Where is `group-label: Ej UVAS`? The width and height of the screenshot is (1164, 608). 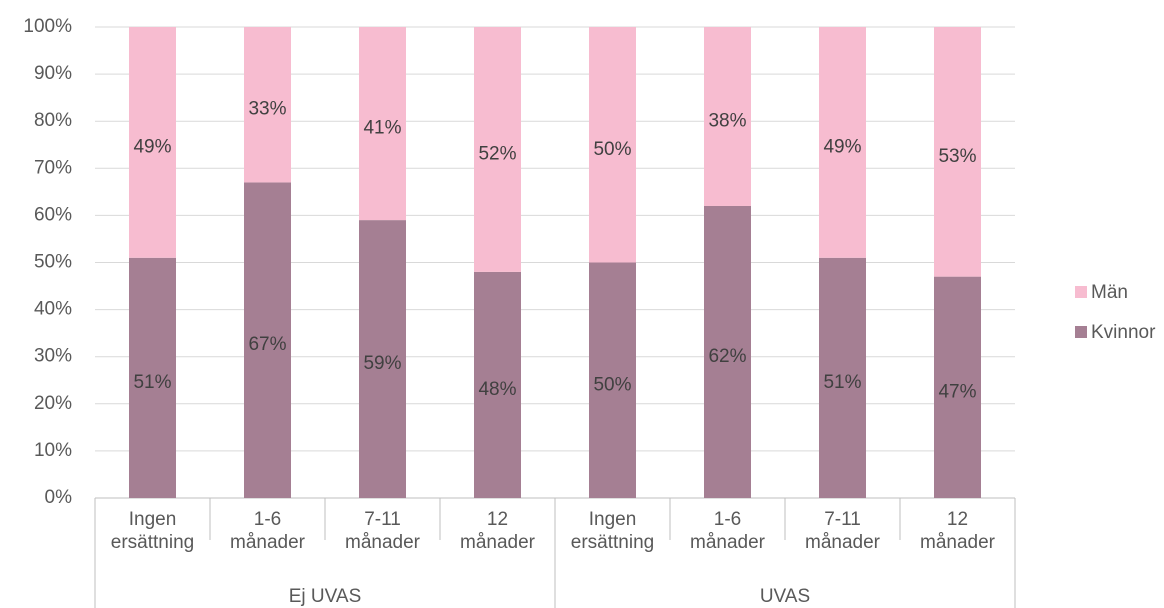
group-label: Ej UVAS is located at coordinates (325, 596).